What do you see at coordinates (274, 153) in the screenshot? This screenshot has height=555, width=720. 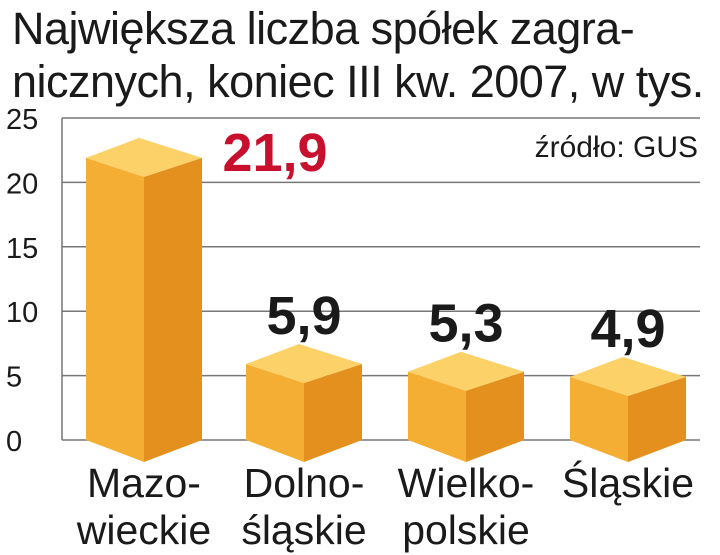 I see `value-label: 21,9` at bounding box center [274, 153].